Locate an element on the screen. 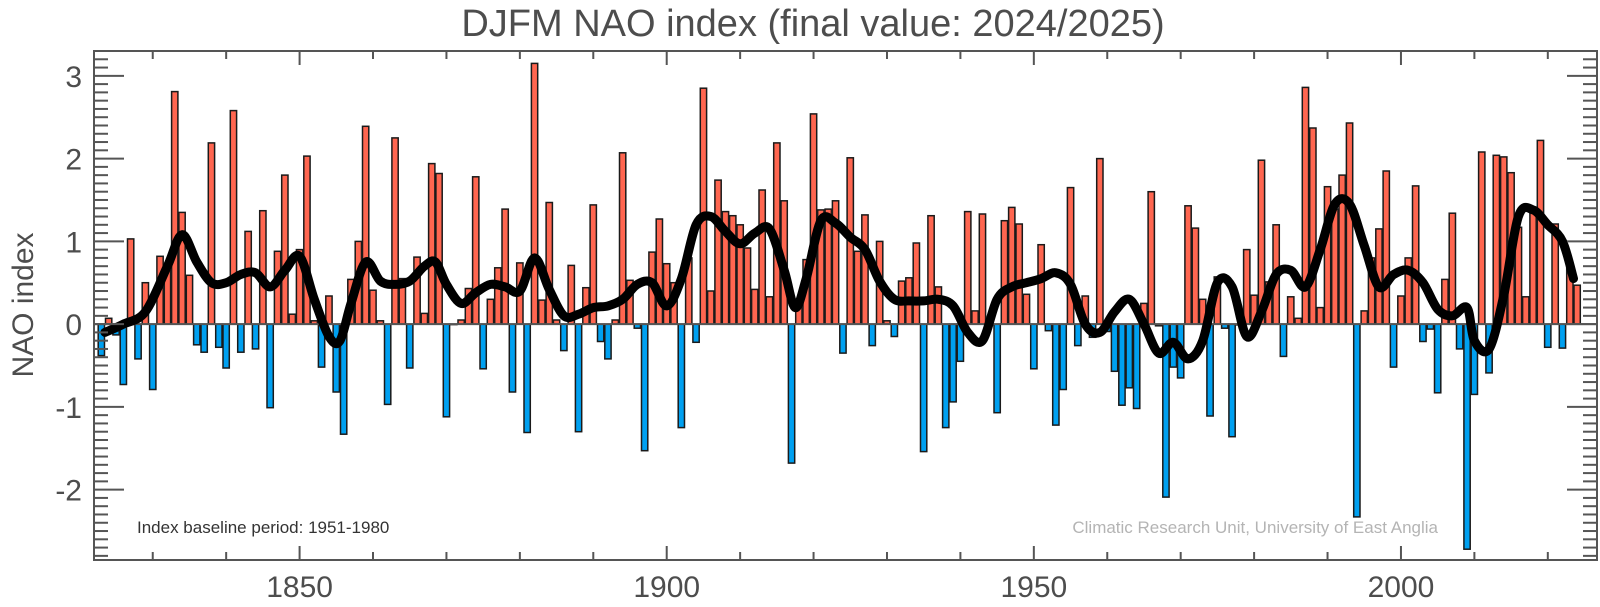 The width and height of the screenshot is (1600, 607). bar-1905 is located at coordinates (703, 206).